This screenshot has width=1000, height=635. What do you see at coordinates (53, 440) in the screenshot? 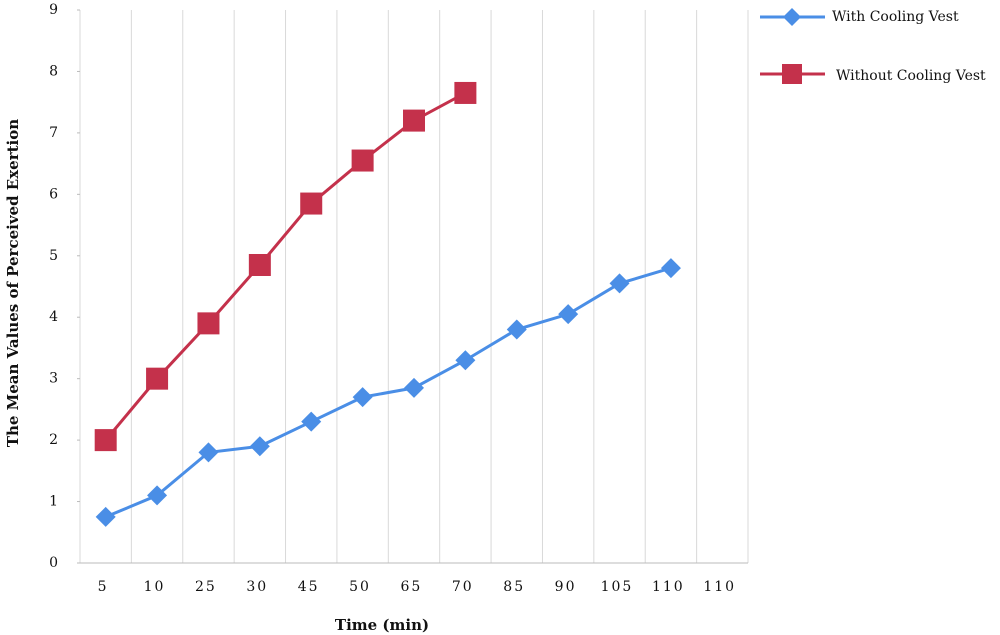
I see `y-tick-label: 2` at bounding box center [53, 440].